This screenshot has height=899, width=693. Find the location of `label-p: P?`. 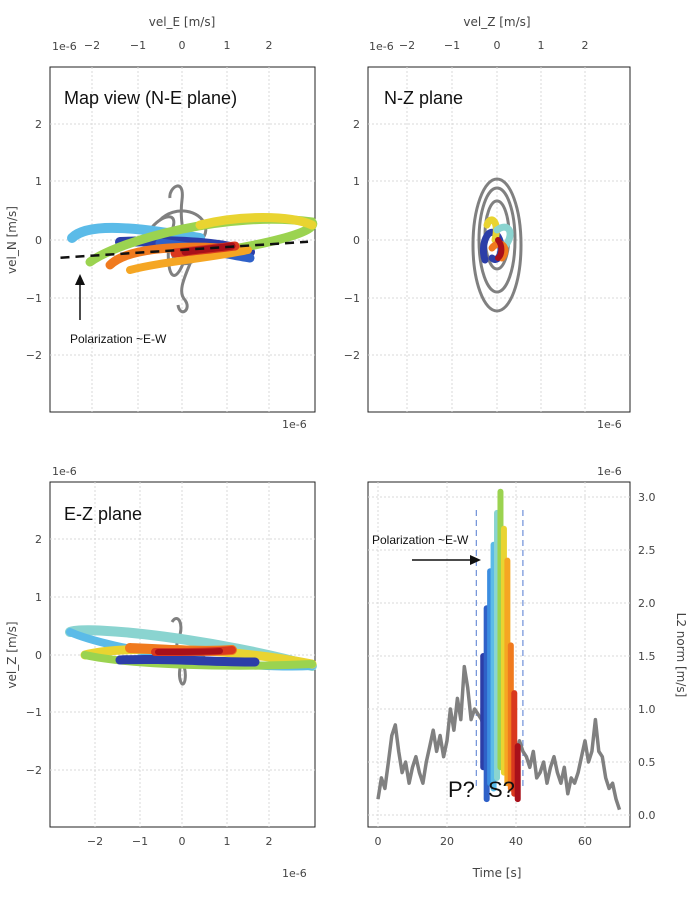

label-p: P? is located at coordinates (461, 789).